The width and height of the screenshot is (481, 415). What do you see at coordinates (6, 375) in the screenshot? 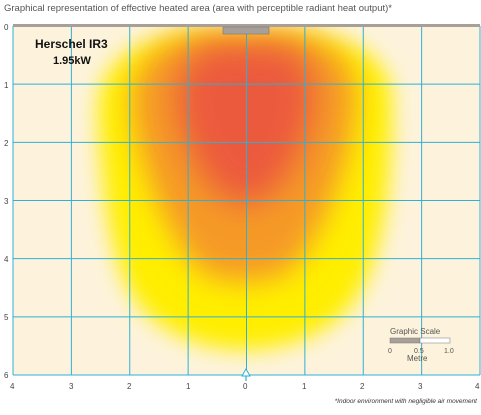
I see `y-tick-label: 6` at bounding box center [6, 375].